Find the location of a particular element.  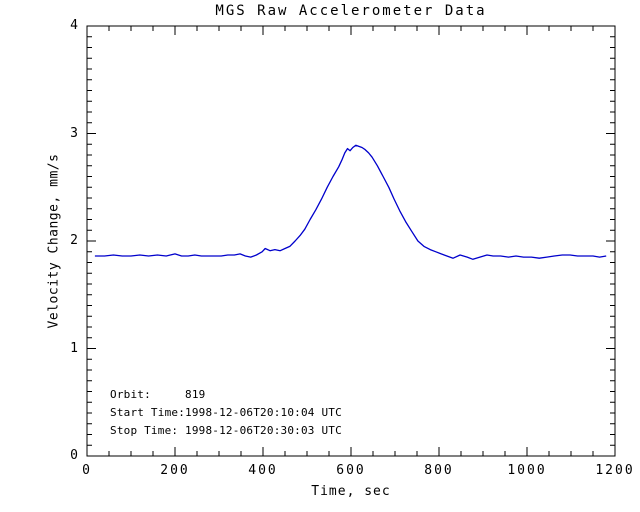

x-tick-label: 1200 is located at coordinates (615, 470).